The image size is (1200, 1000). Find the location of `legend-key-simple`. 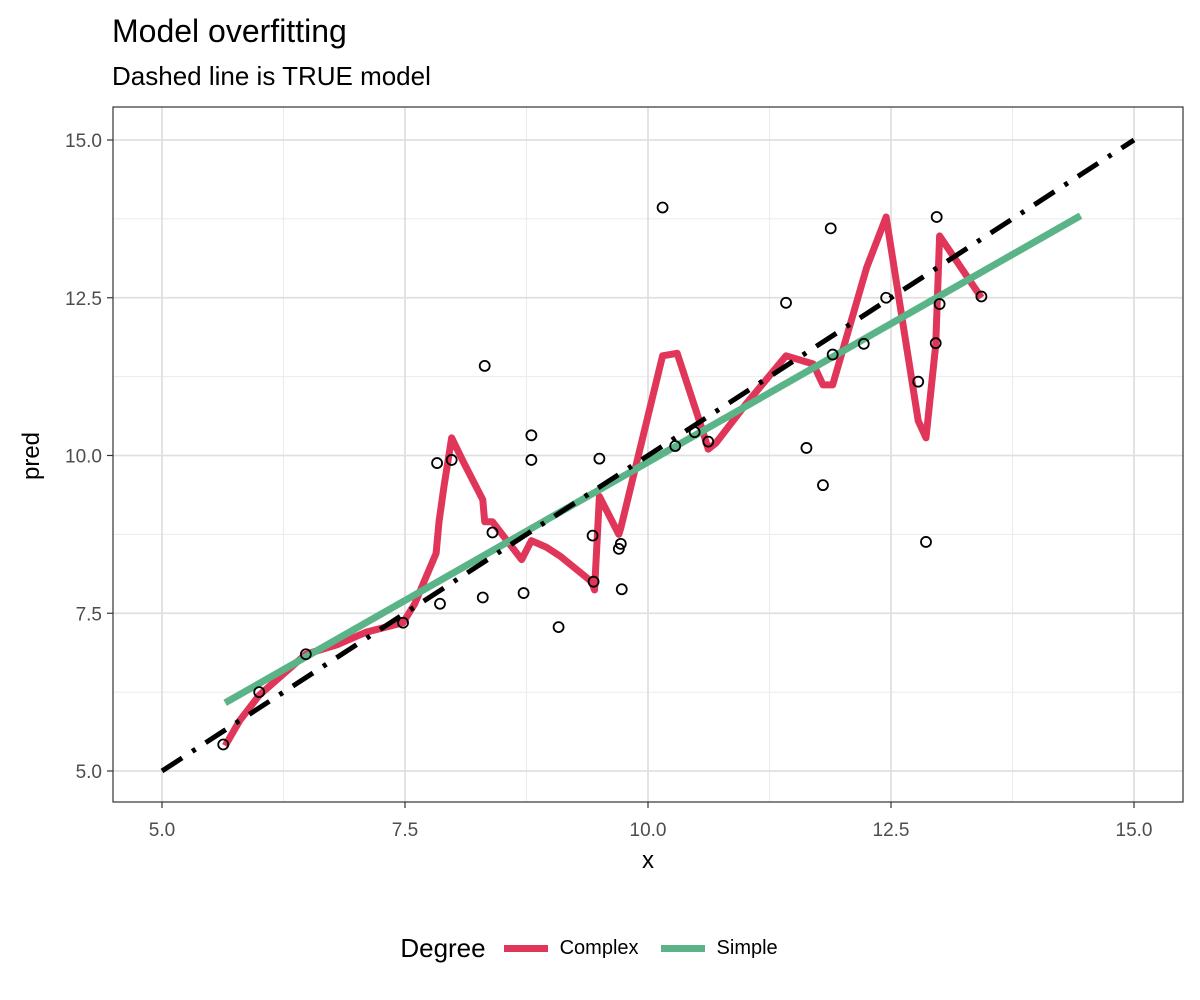

legend-key-simple is located at coordinates (682, 948).